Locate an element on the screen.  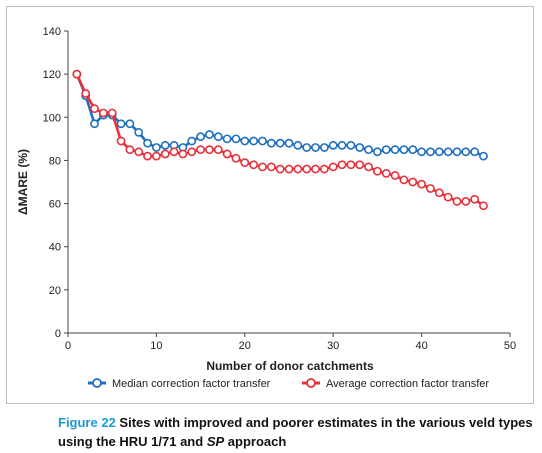
y-tick-label: 60 is located at coordinates (55, 205).